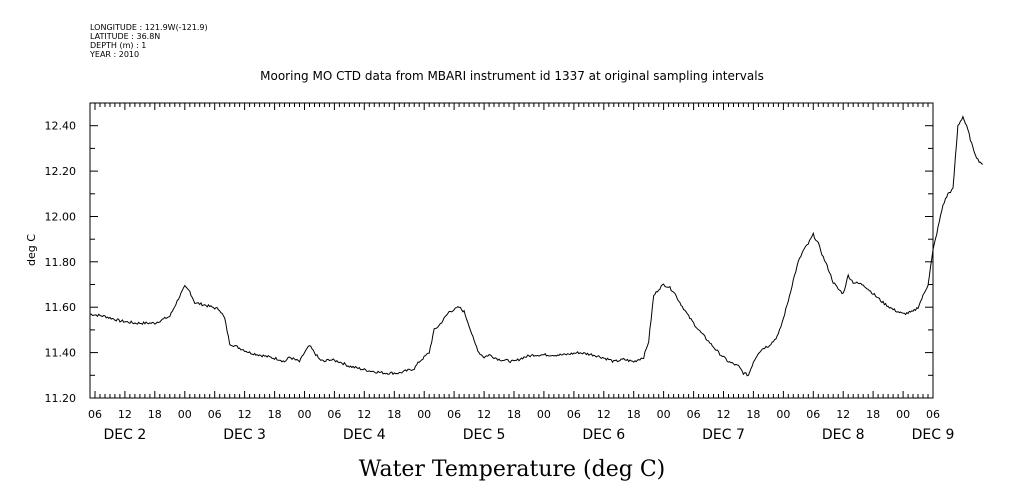  I want to click on year-label: YEAR : 2010, so click(114, 54).